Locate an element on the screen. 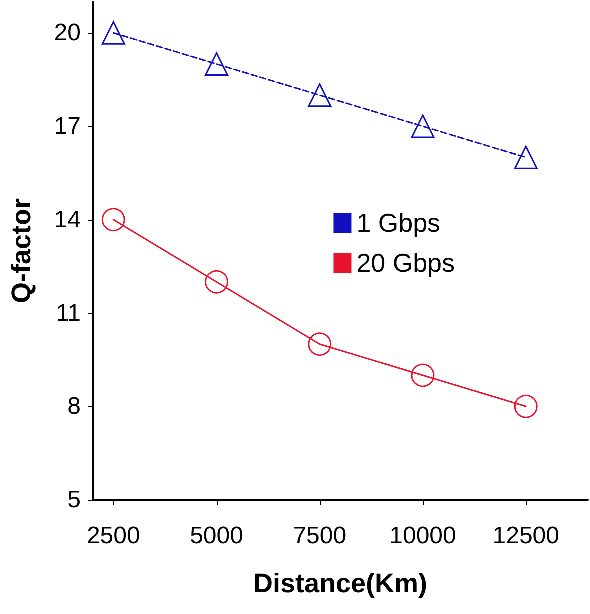 This screenshot has width=590, height=614. x-tick-label: 5000 is located at coordinates (217, 536).